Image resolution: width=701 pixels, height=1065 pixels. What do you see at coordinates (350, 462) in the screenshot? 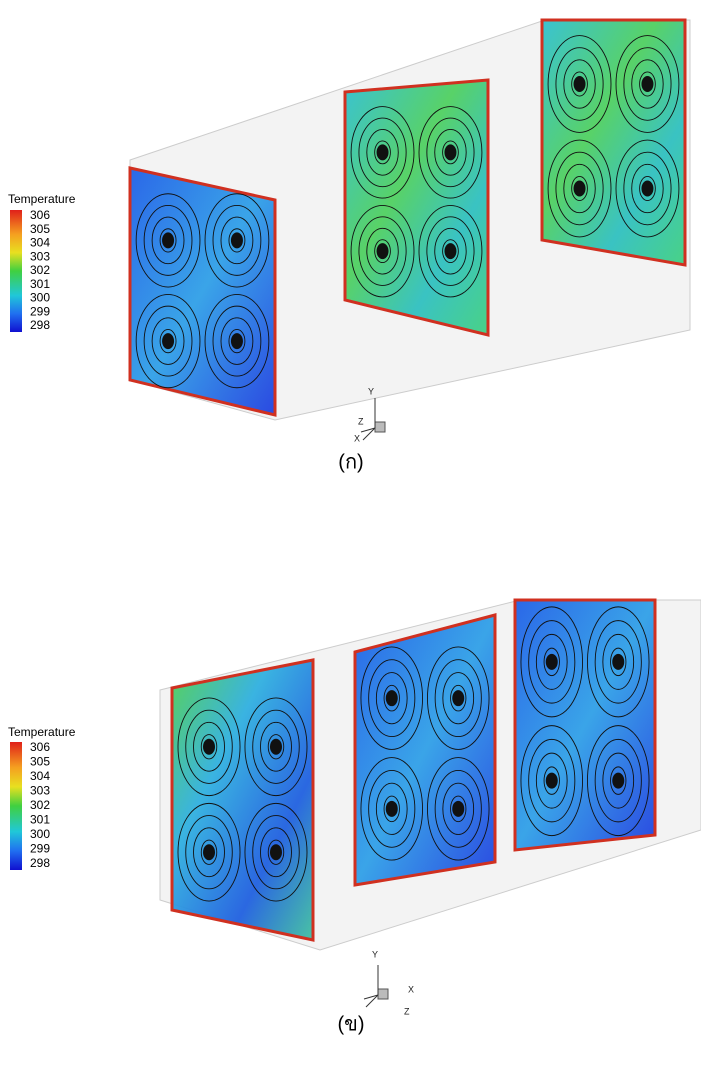
I see `figure-caption: (ก)` at bounding box center [350, 462].